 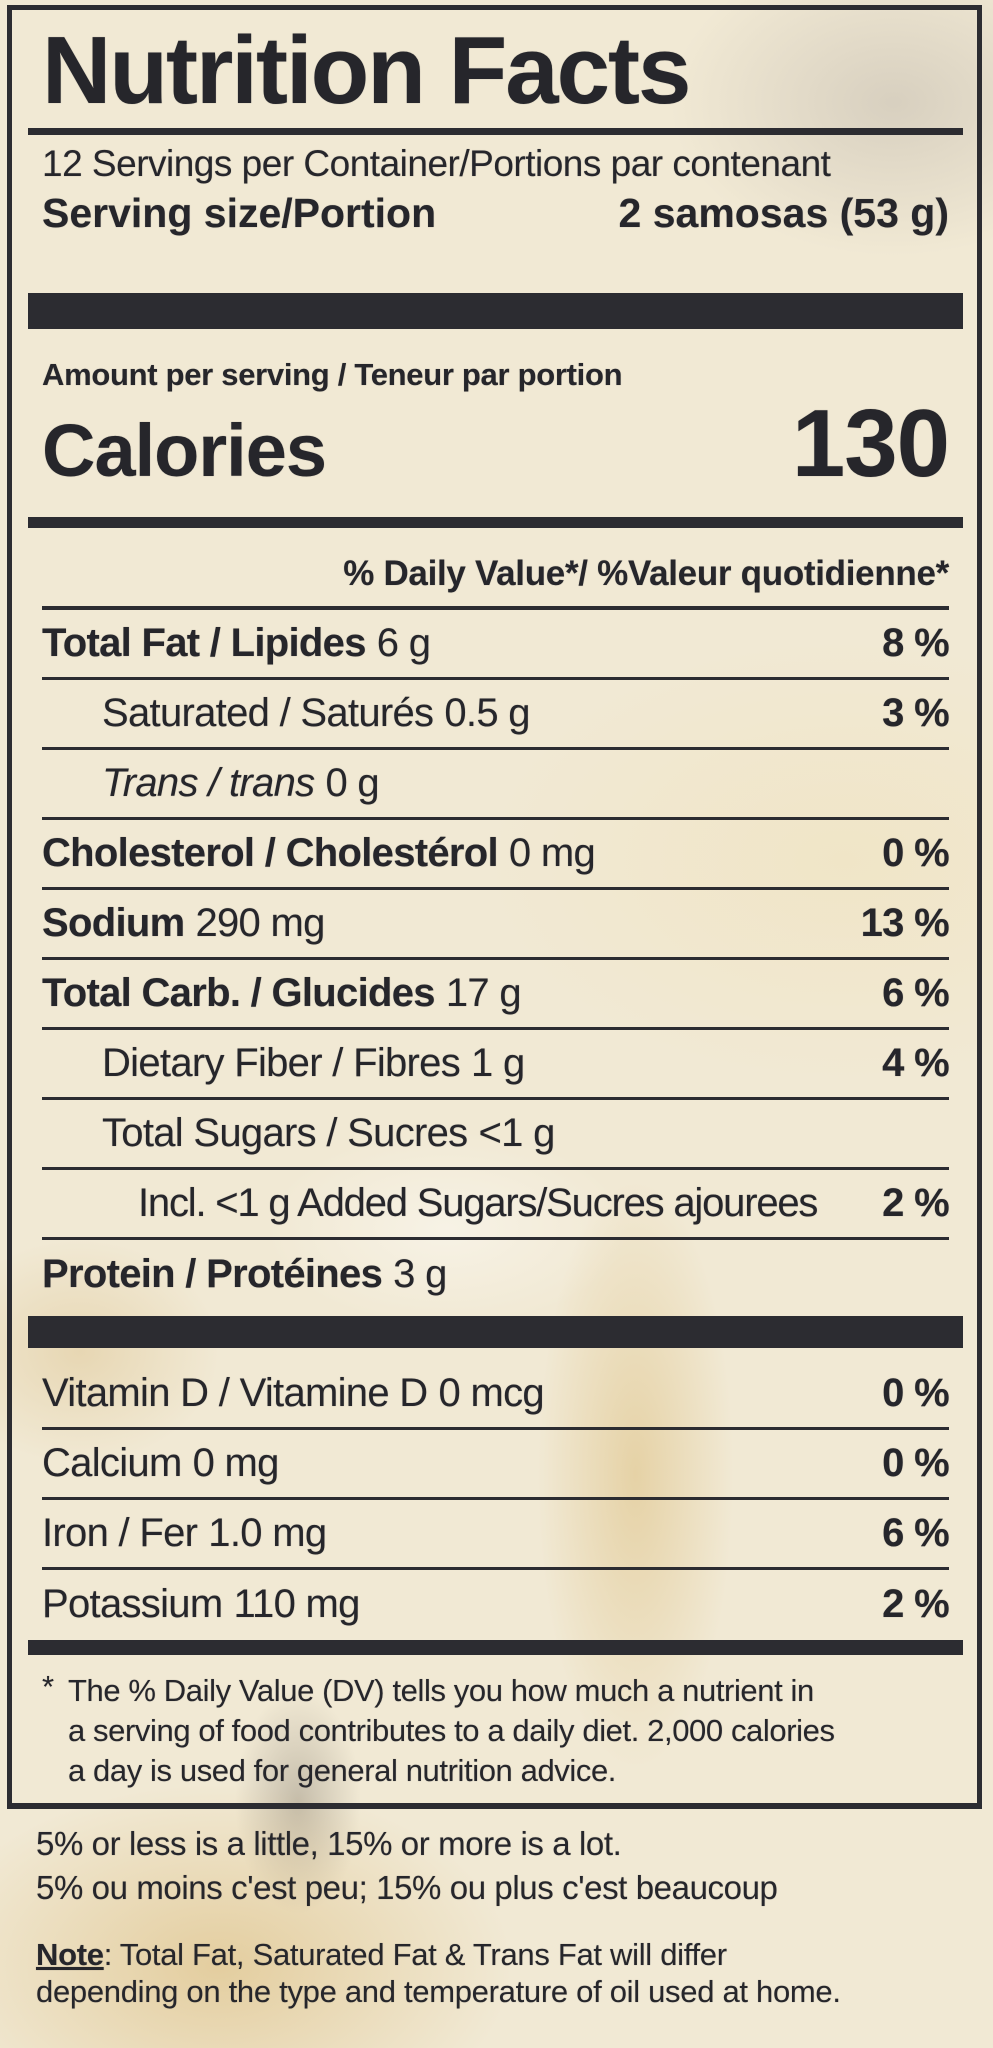 What do you see at coordinates (478, 1202) in the screenshot?
I see `nutrient-name: Incl. <1 g Added Sugars/Sucres ajourees` at bounding box center [478, 1202].